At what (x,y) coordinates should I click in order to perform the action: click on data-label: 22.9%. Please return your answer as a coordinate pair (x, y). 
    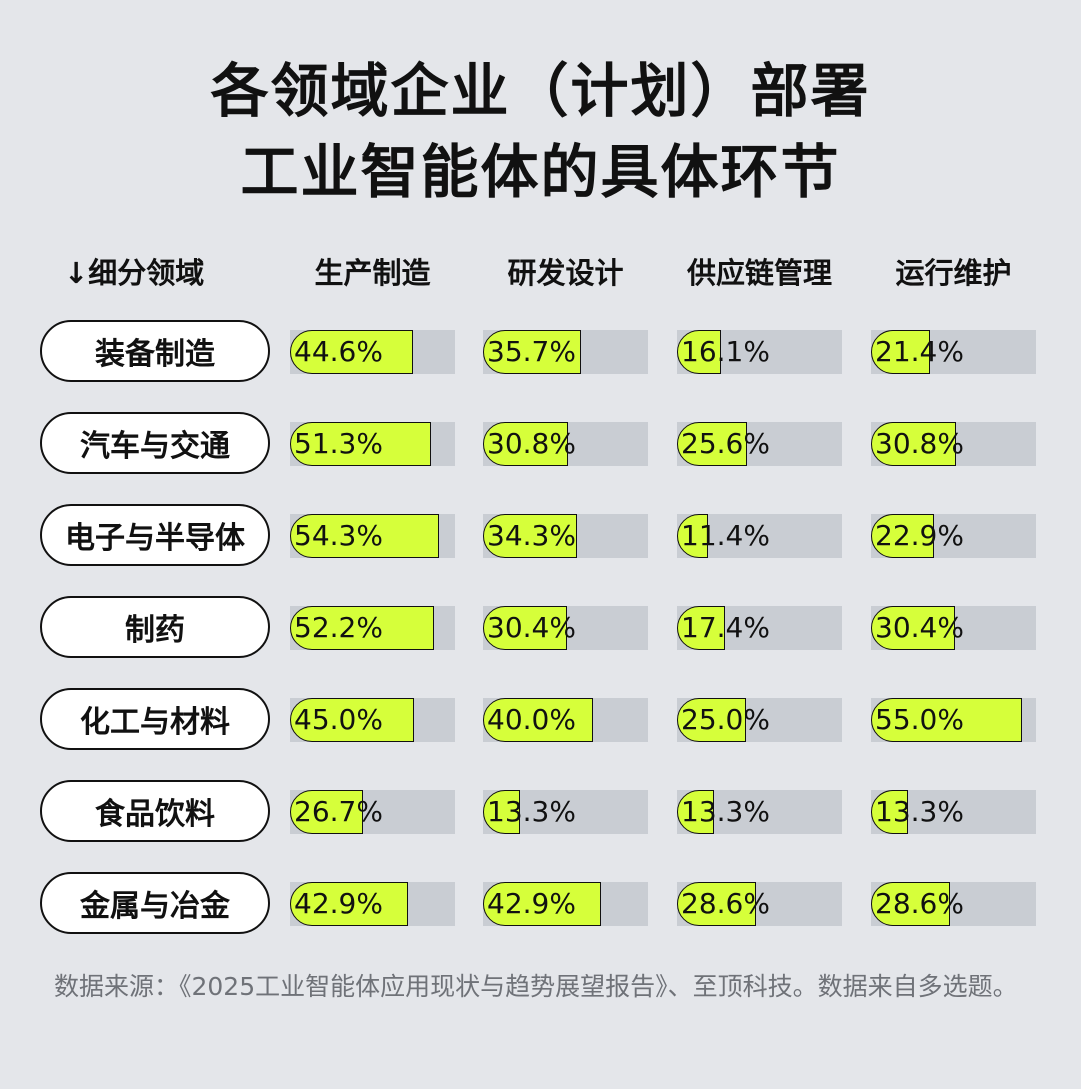
    Looking at the image, I should click on (919, 535).